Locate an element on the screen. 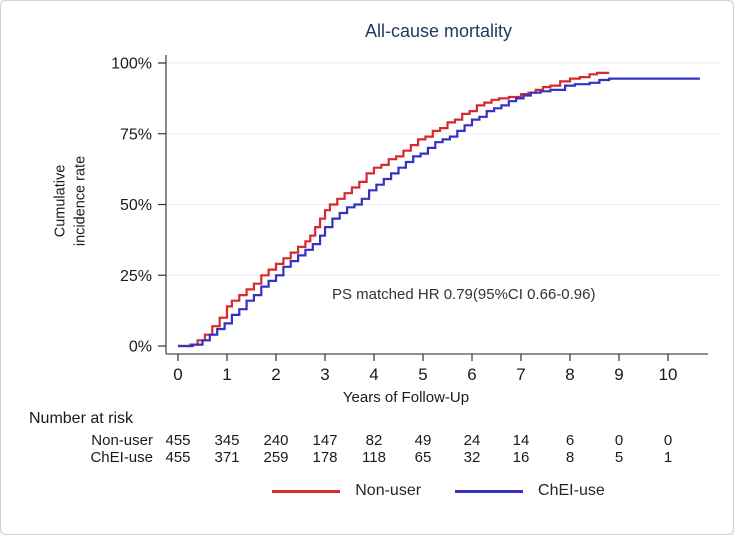  legend: Non-user ChEI-use is located at coordinates (438, 491).